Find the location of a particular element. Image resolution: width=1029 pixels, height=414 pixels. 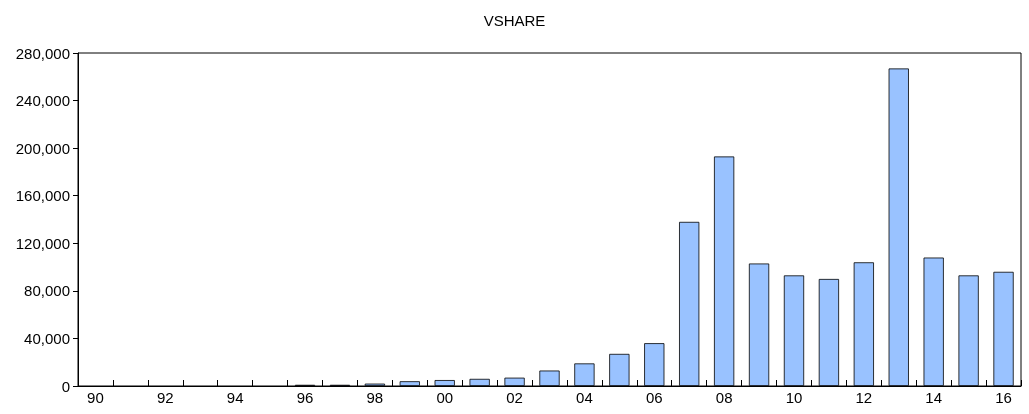

y-tick-label: 40,000 is located at coordinates (47, 338).